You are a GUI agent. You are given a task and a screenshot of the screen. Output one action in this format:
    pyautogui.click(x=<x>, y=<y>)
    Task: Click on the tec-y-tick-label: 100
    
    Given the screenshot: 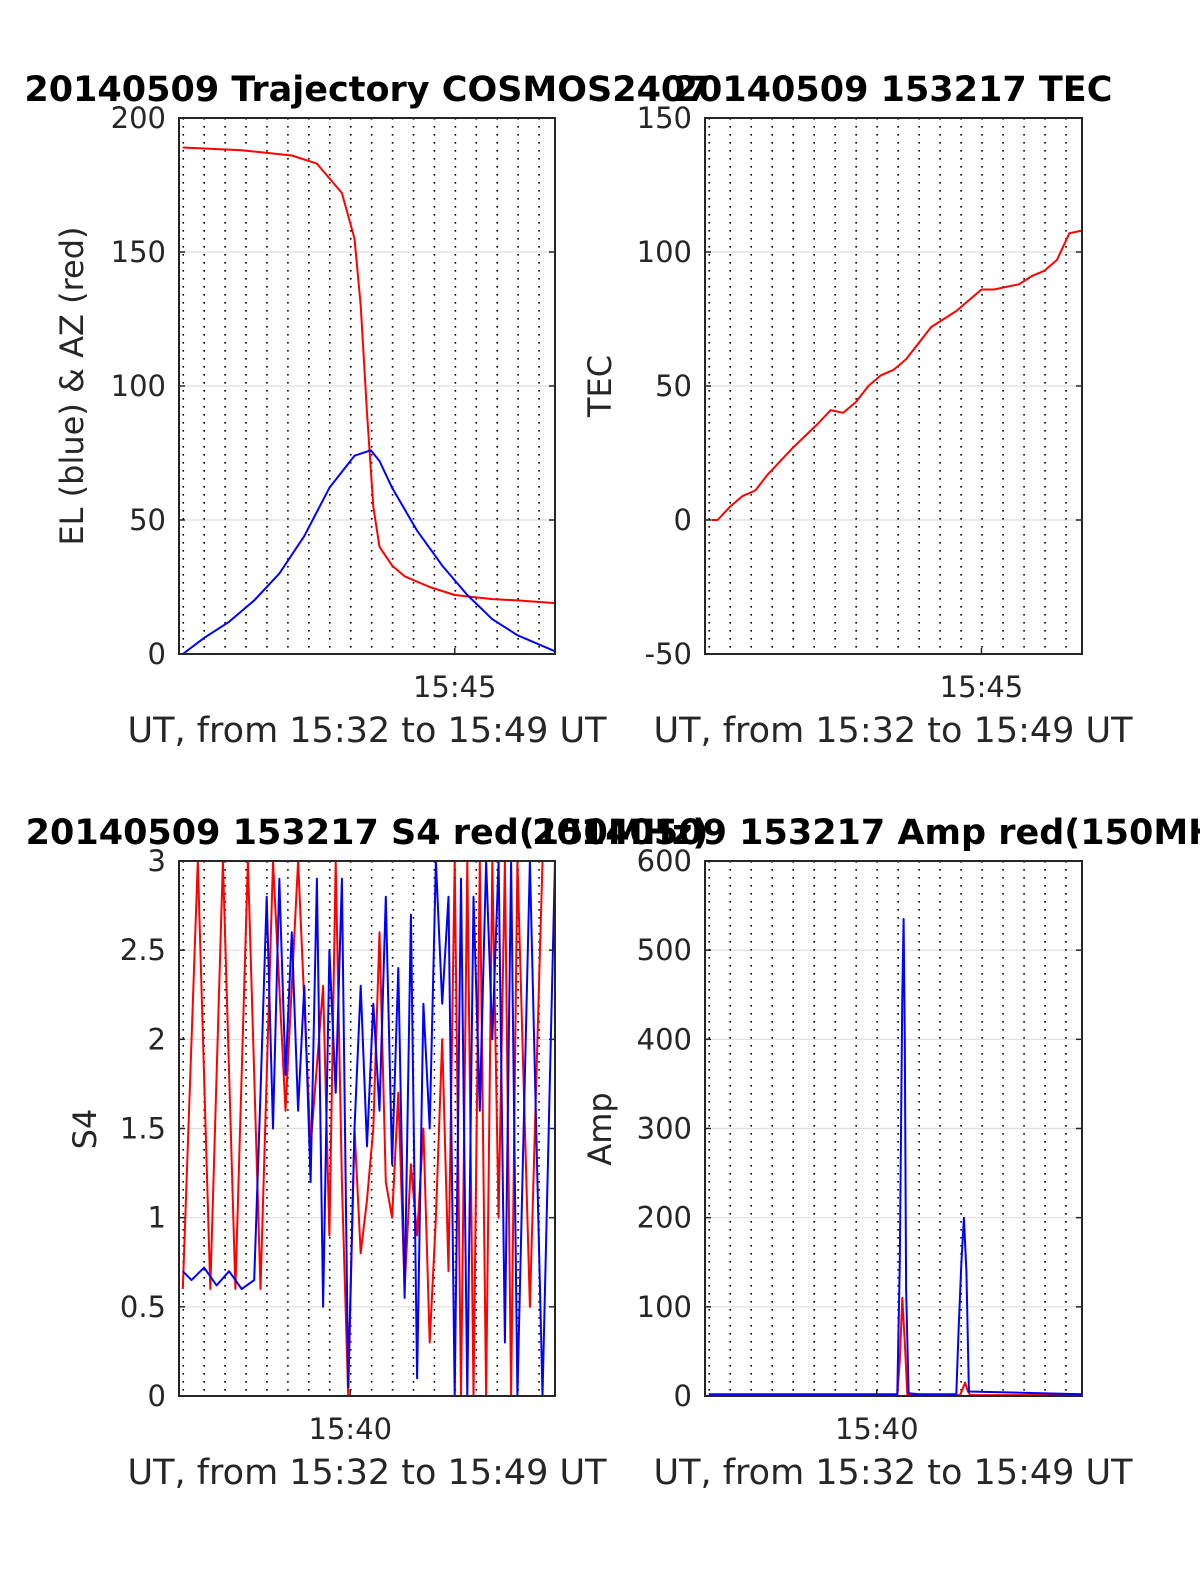 What is the action you would take?
    pyautogui.click(x=664, y=252)
    